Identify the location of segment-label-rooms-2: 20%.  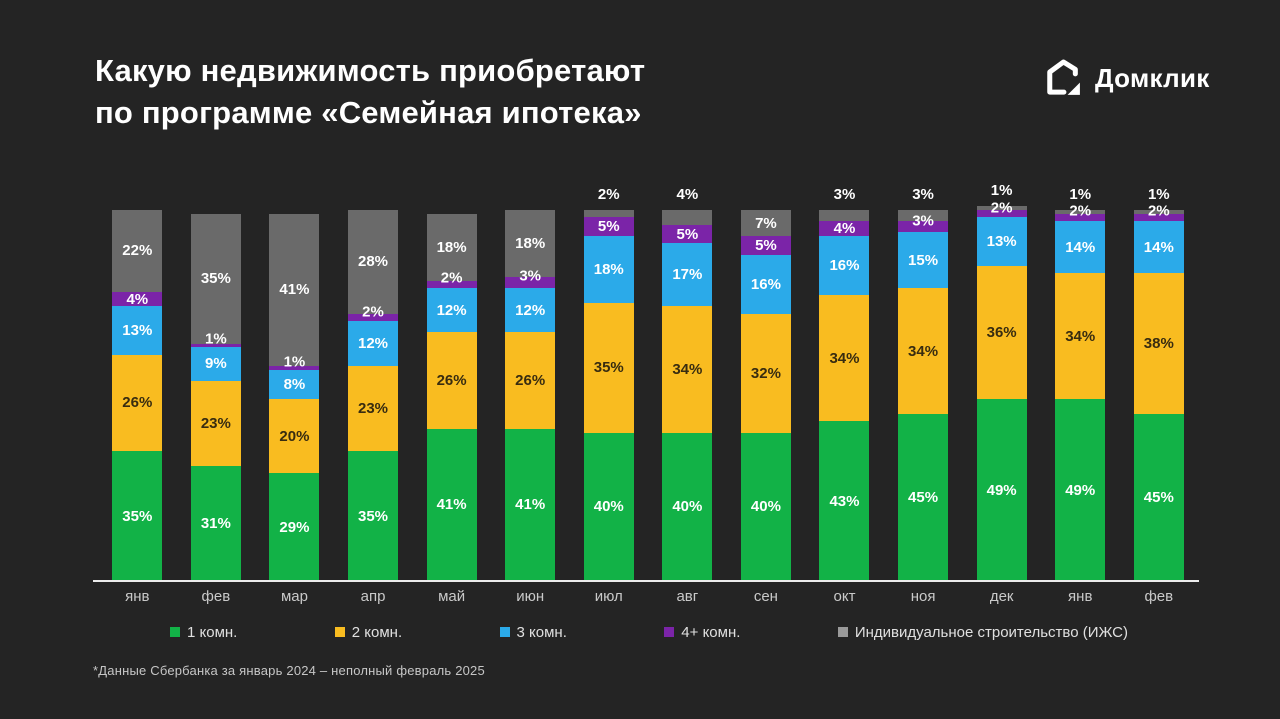
(294, 436).